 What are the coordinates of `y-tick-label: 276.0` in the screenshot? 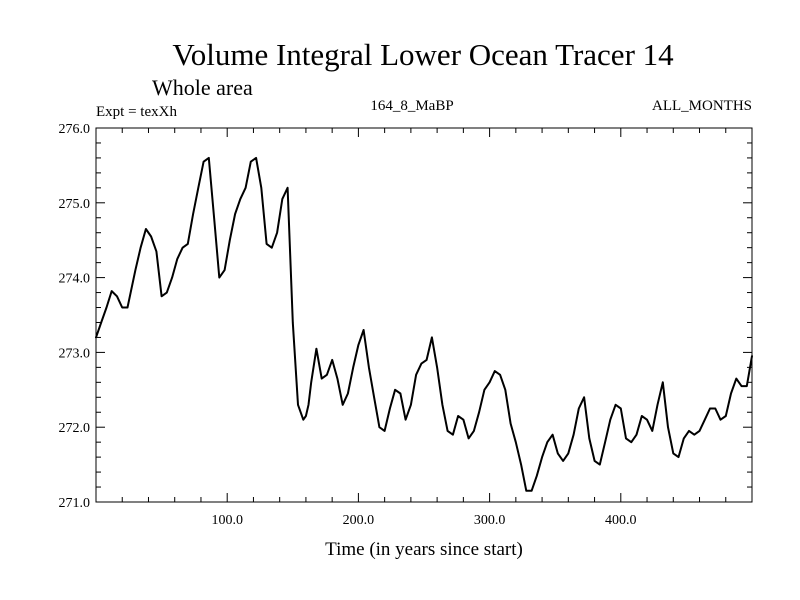 It's located at (75, 129).